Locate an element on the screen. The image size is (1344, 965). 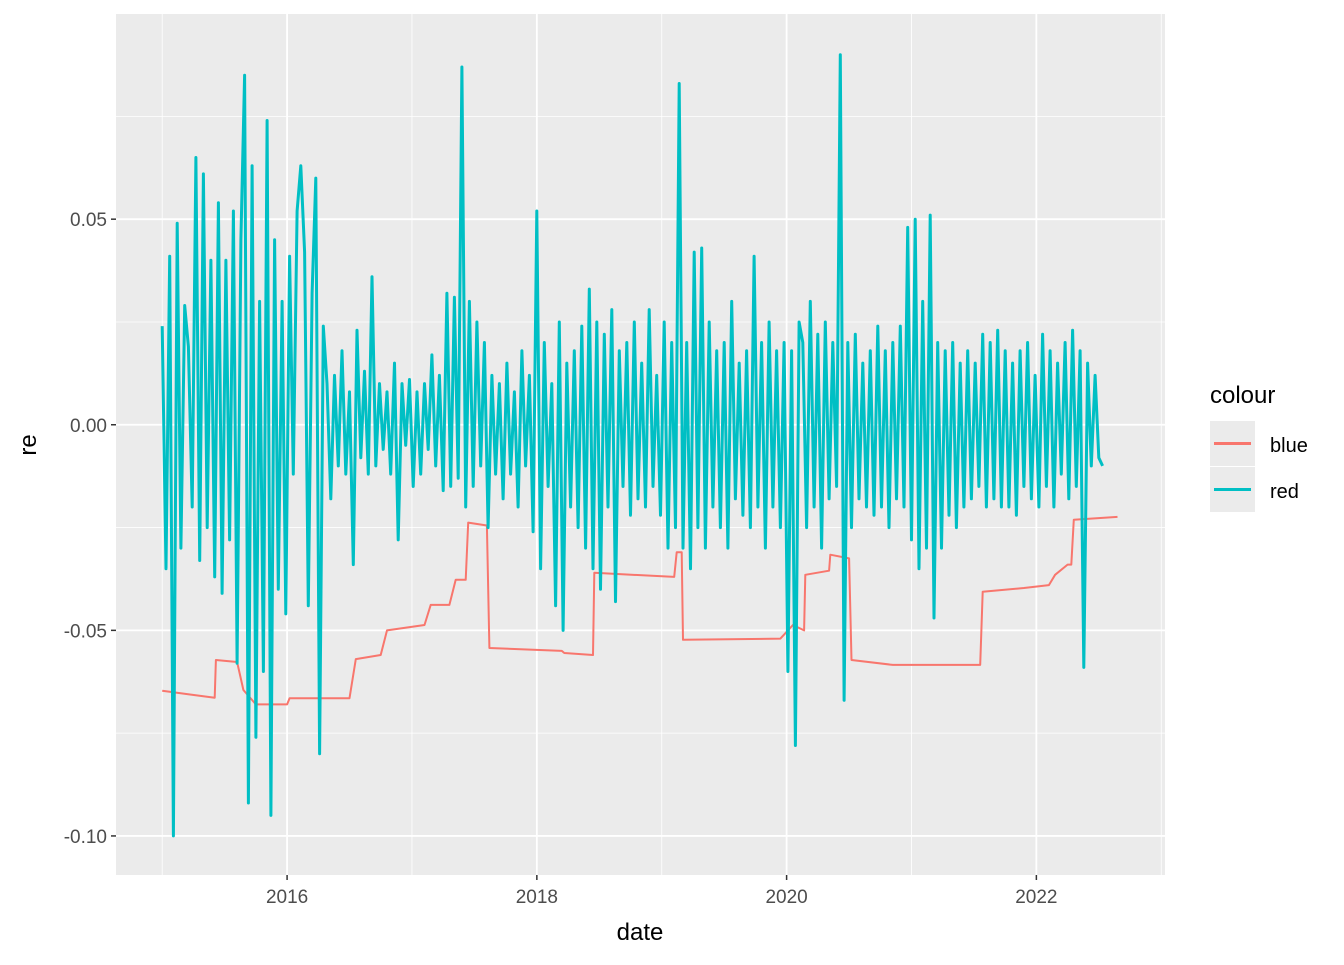
x-tick-label: 2018 is located at coordinates (537, 897).